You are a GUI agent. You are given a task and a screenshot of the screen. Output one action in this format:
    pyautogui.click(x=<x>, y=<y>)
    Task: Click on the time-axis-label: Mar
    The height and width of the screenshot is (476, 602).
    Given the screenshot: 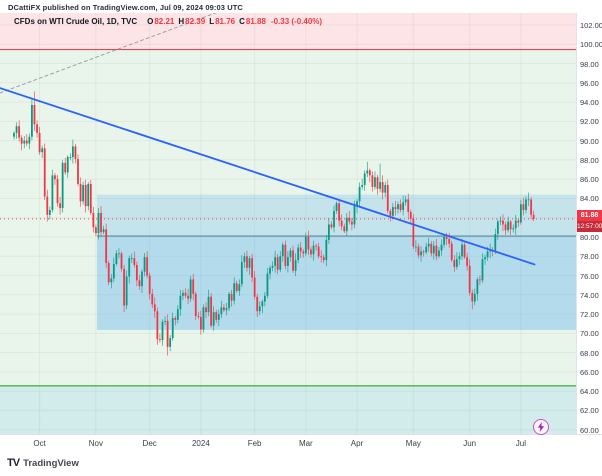 What is the action you would take?
    pyautogui.click(x=305, y=443)
    